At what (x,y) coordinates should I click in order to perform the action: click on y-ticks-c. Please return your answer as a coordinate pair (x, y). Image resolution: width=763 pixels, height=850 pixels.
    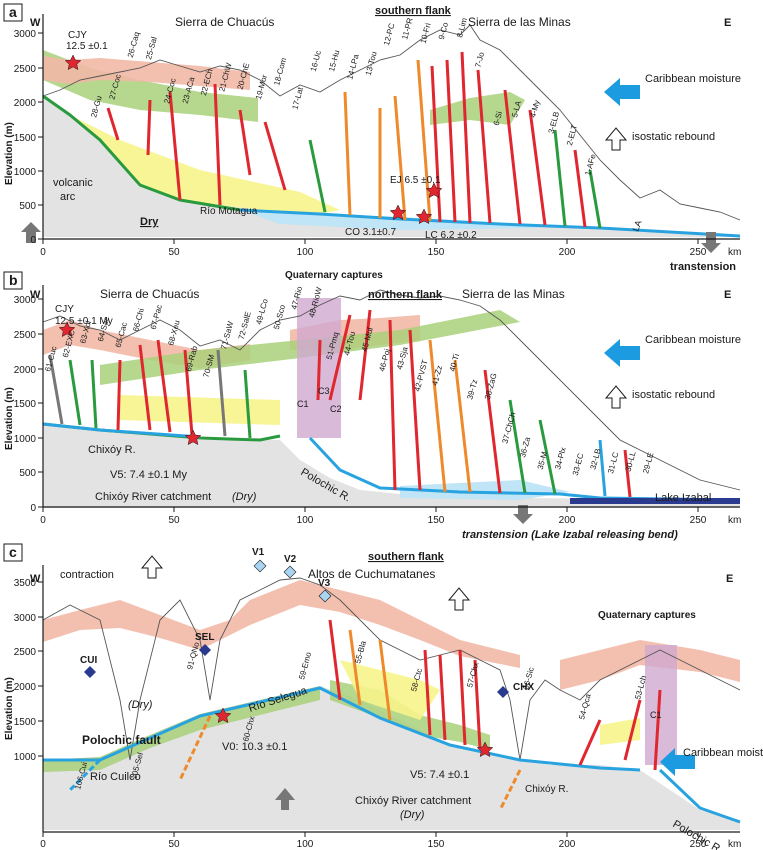
    Looking at the image, I should click on (40, 669).